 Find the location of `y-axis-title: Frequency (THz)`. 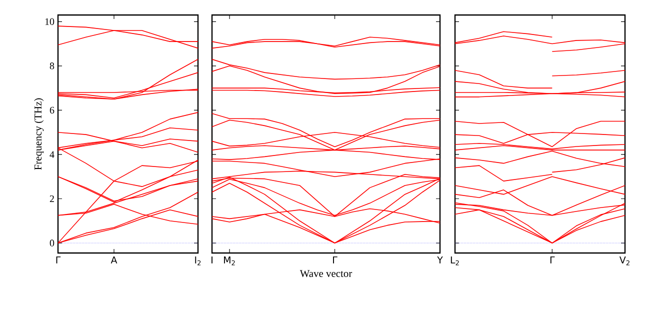

y-axis-title: Frequency (THz) is located at coordinates (39, 134).